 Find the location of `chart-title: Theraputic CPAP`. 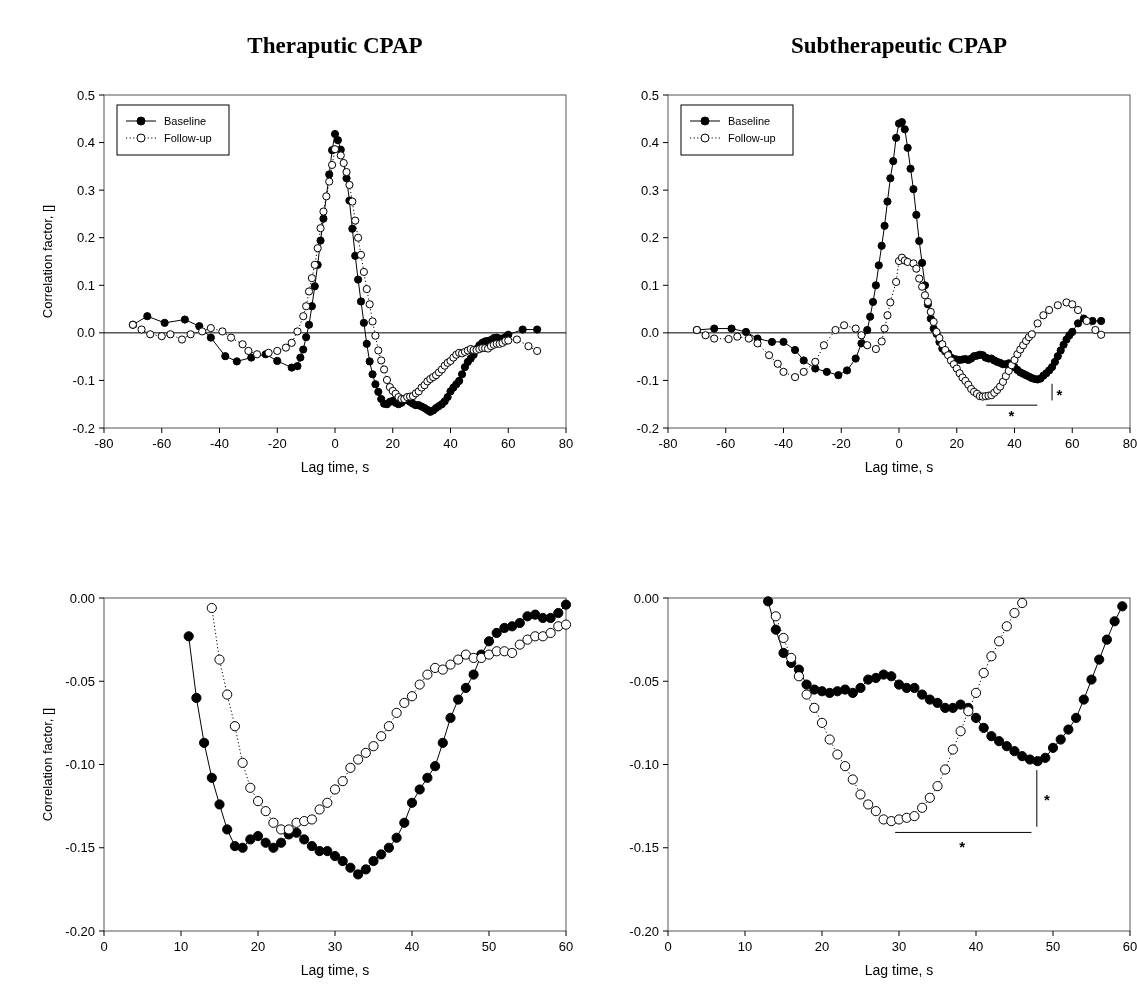

chart-title: Theraputic CPAP is located at coordinates (335, 45).